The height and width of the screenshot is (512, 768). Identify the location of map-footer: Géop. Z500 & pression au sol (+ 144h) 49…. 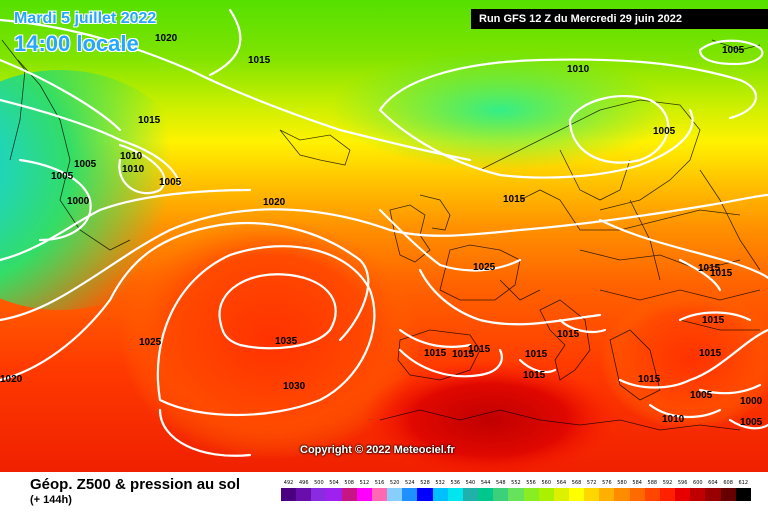
(384, 492).